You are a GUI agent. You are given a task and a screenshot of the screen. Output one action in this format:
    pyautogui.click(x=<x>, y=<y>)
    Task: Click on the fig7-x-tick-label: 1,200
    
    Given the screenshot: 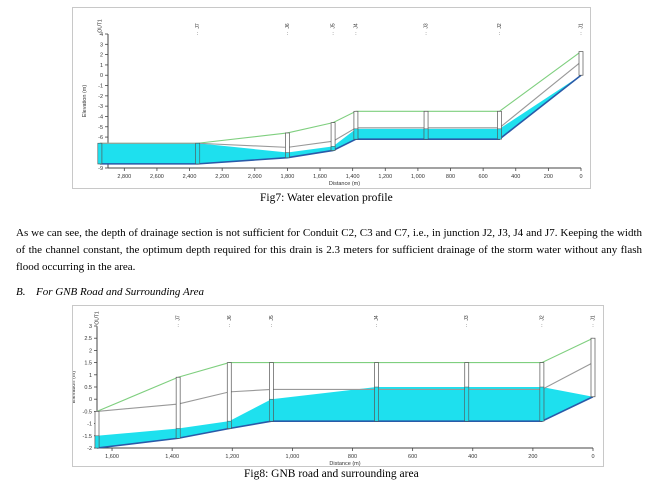 What is the action you would take?
    pyautogui.click(x=385, y=177)
    